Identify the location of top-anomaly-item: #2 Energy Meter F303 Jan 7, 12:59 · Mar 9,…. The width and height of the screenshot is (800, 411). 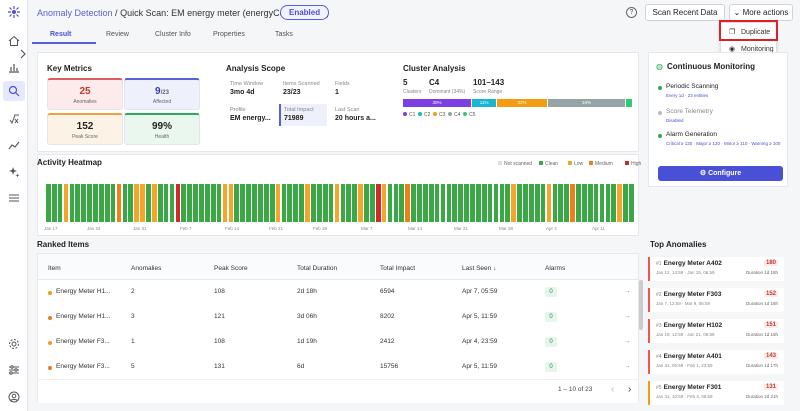
(716, 300).